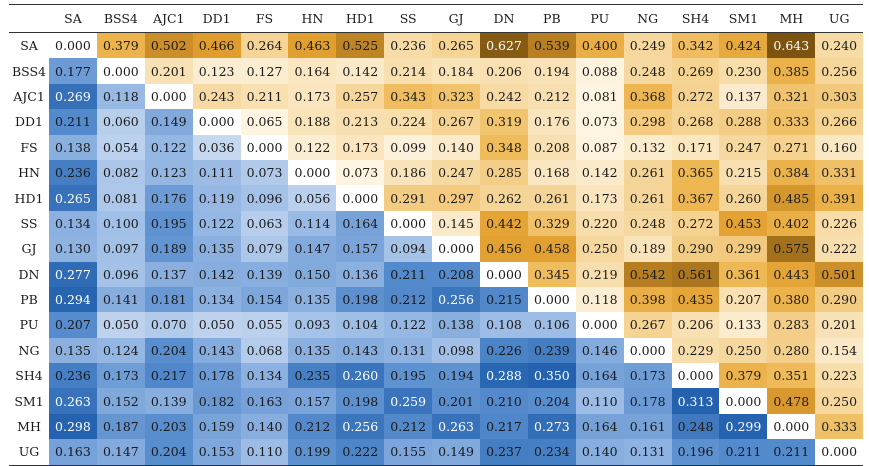  What do you see at coordinates (120, 249) in the screenshot?
I see `heatmap-cell: 0.097` at bounding box center [120, 249].